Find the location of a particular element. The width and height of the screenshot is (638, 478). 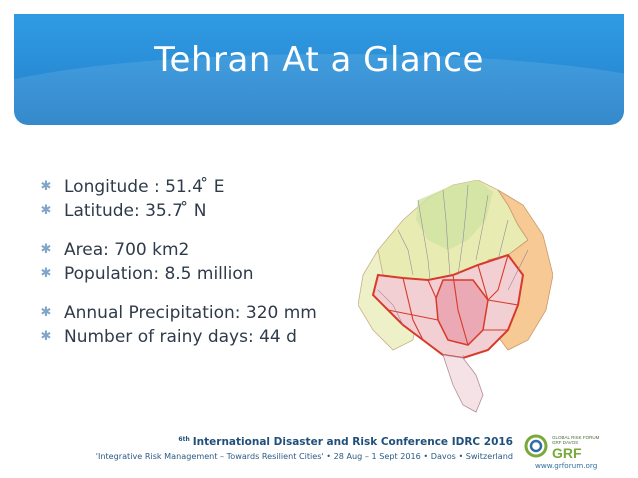

bullet-item: ✱ Population: 8.5 million is located at coordinates (198, 274).